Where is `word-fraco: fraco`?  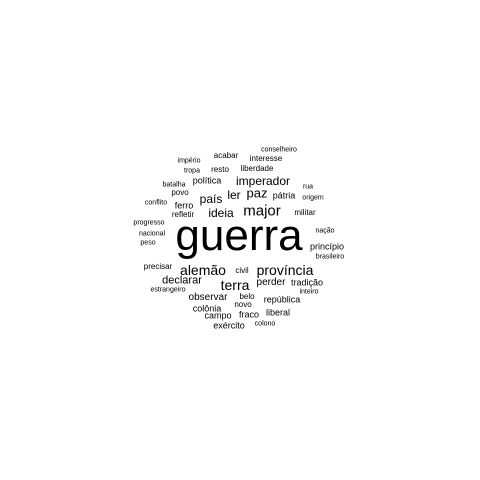 word-fraco: fraco is located at coordinates (249, 314).